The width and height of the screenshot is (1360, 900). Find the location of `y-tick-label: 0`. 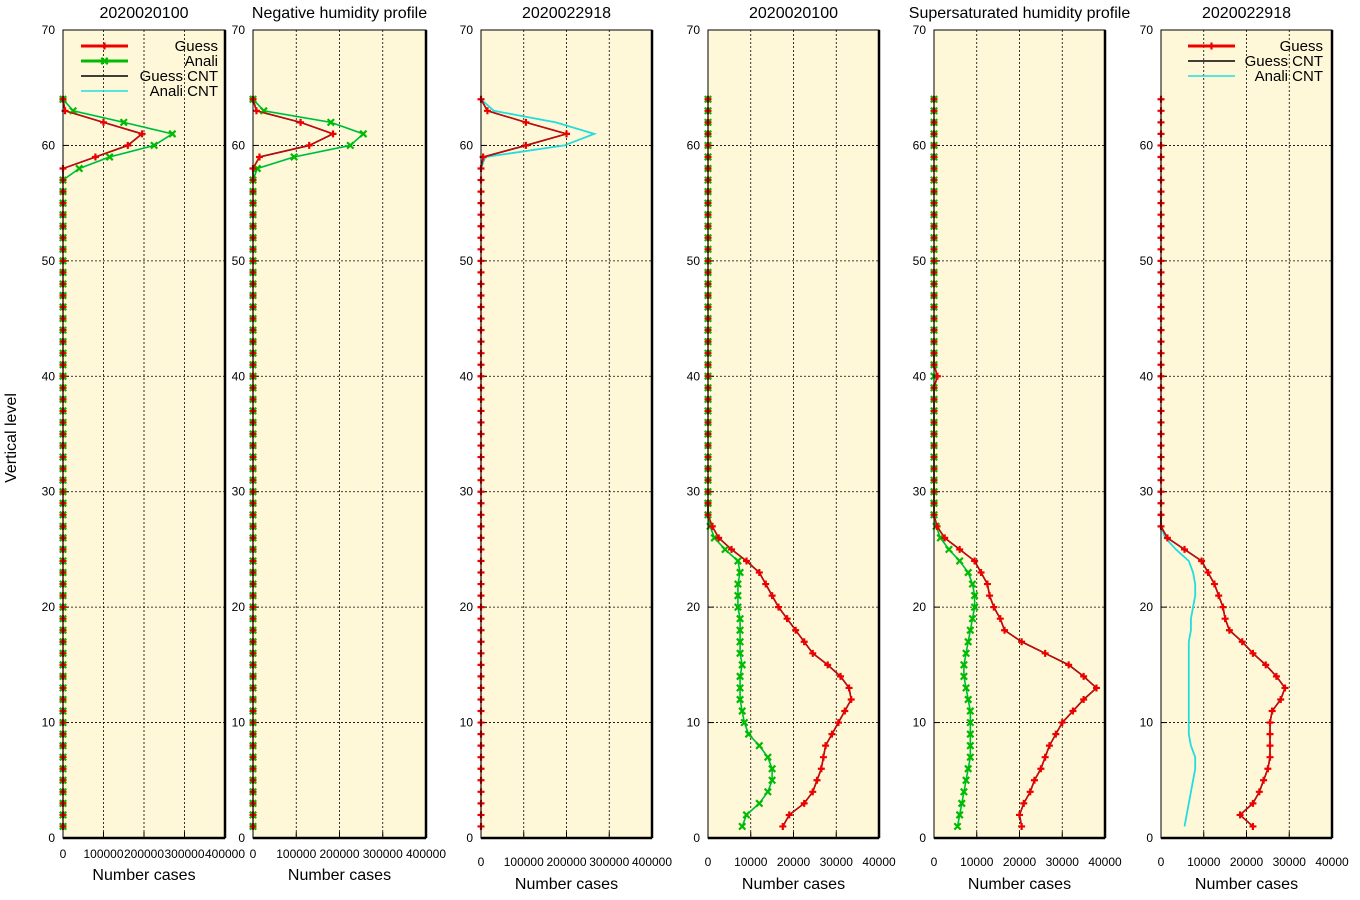

y-tick-label: 0 is located at coordinates (469, 838).